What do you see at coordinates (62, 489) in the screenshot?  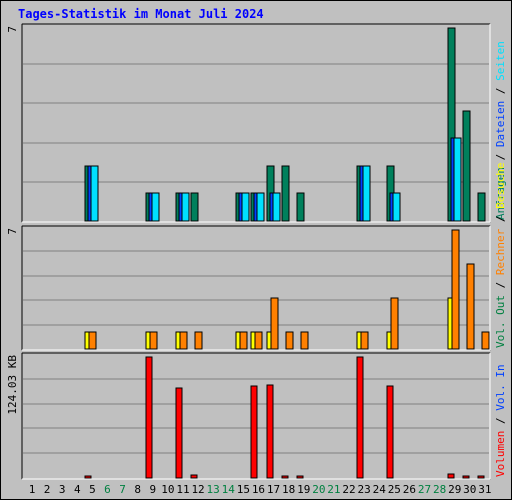 I see `x-tick-label: 3` at bounding box center [62, 489].